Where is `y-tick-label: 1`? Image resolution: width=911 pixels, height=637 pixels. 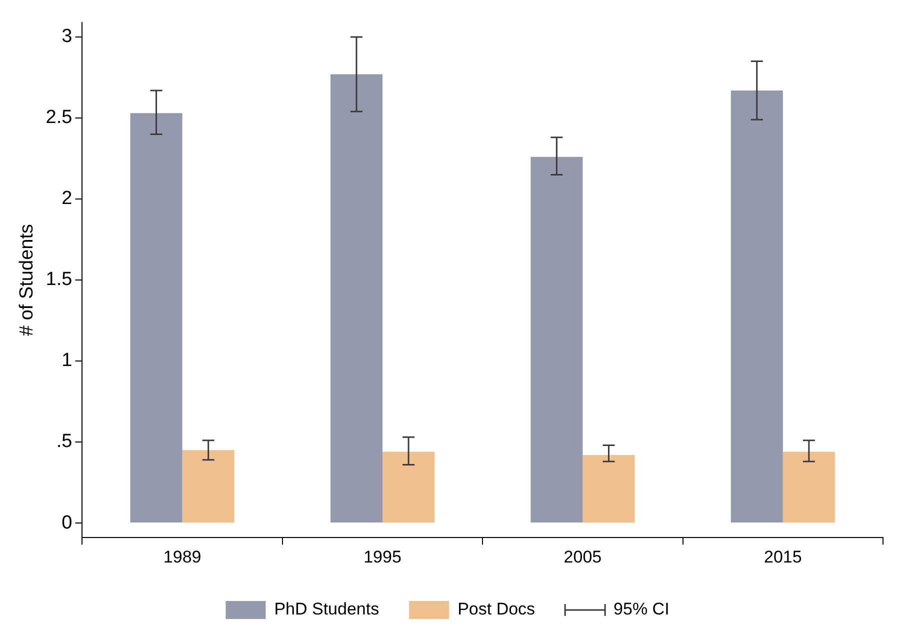 y-tick-label: 1 is located at coordinates (67, 361).